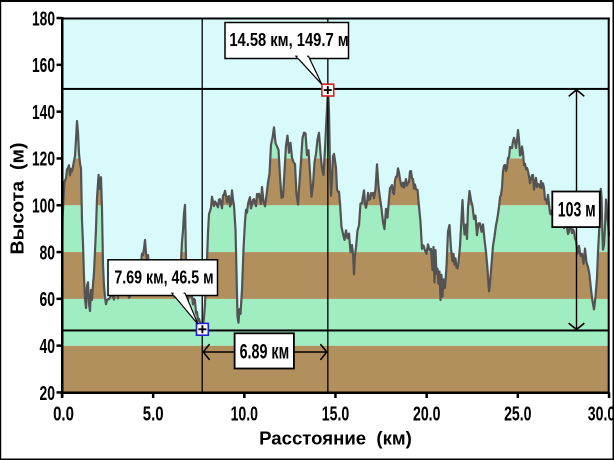  What do you see at coordinates (163, 278) in the screenshot?
I see `svg-text: 7.69 км, 46.5 м` at bounding box center [163, 278].